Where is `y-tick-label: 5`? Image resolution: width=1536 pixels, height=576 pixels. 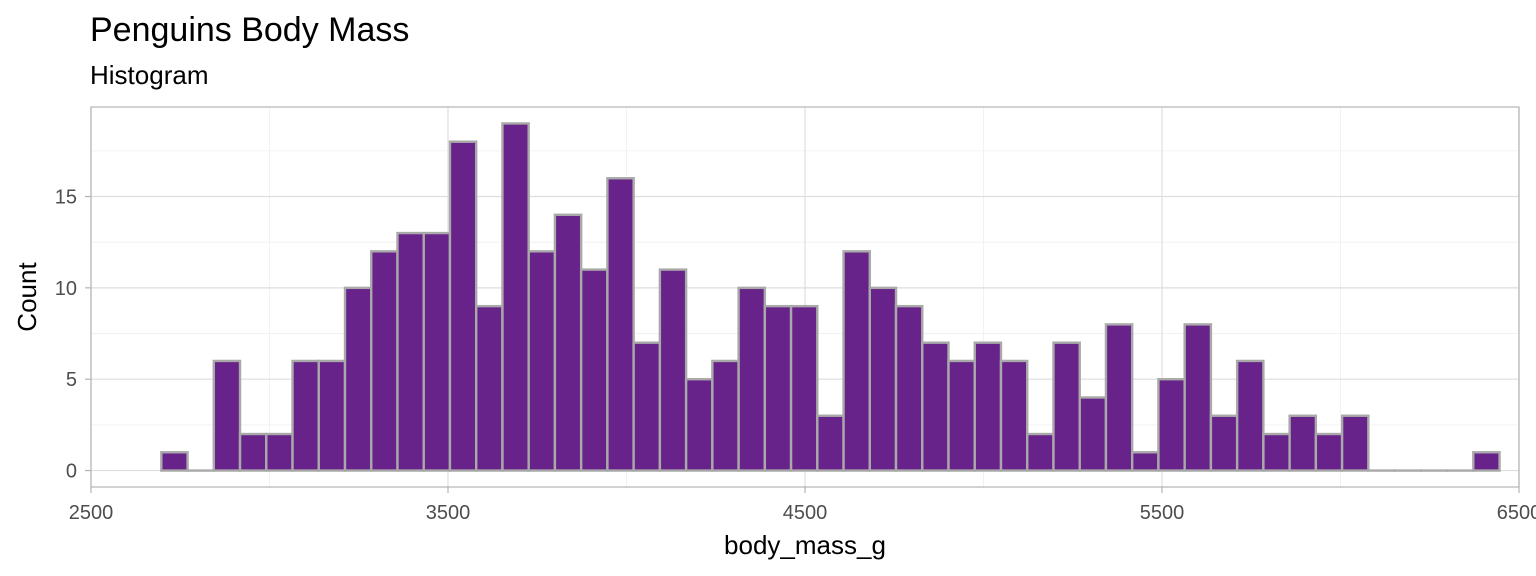 y-tick-label: 5 is located at coordinates (71, 380).